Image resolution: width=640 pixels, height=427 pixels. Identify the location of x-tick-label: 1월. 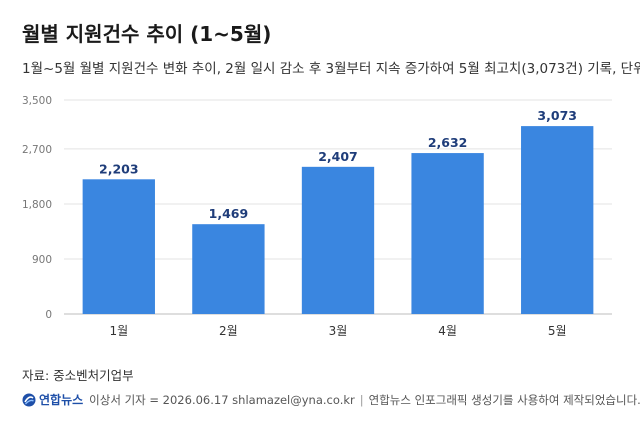
(118, 331).